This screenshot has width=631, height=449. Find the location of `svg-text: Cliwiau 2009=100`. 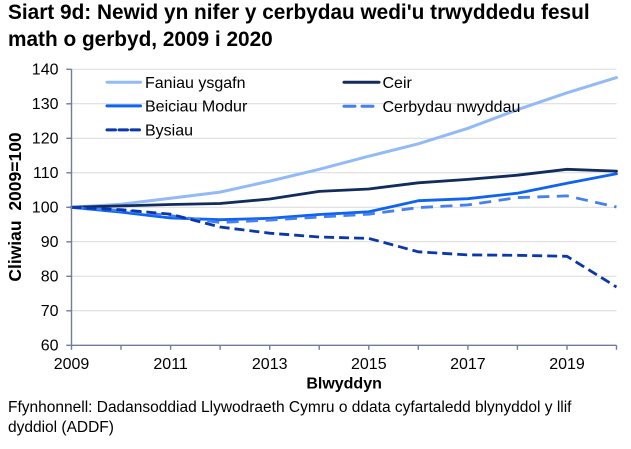

svg-text: Cliwiau 2009=100 is located at coordinates (15, 207).